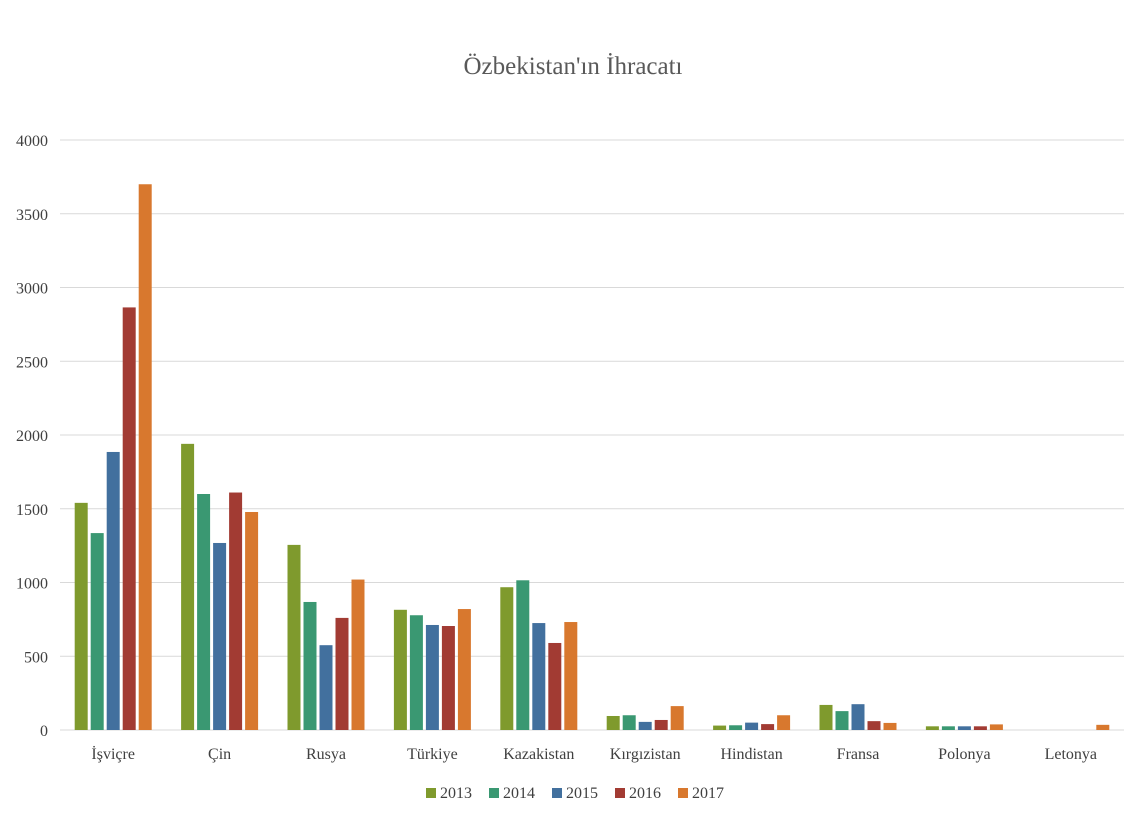  Describe the element at coordinates (431, 793) in the screenshot. I see `legend-swatch-2013` at that location.